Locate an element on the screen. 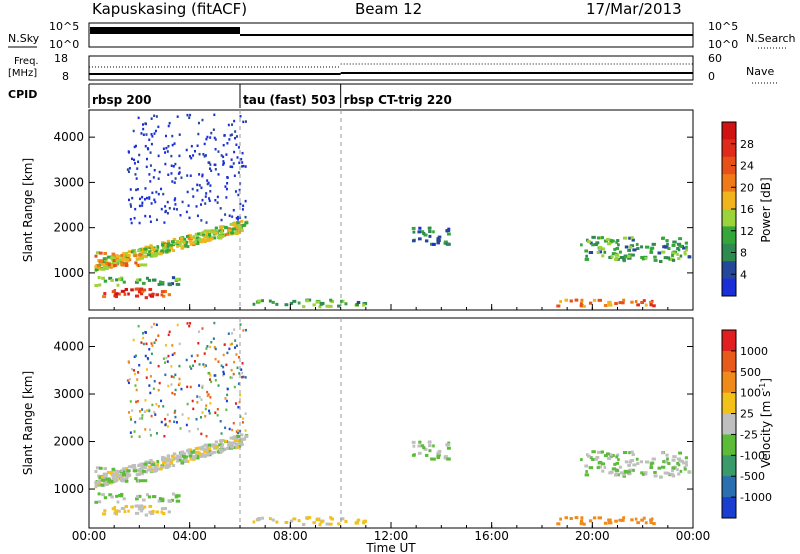  y-tick-label: 3000 is located at coordinates (68, 394).